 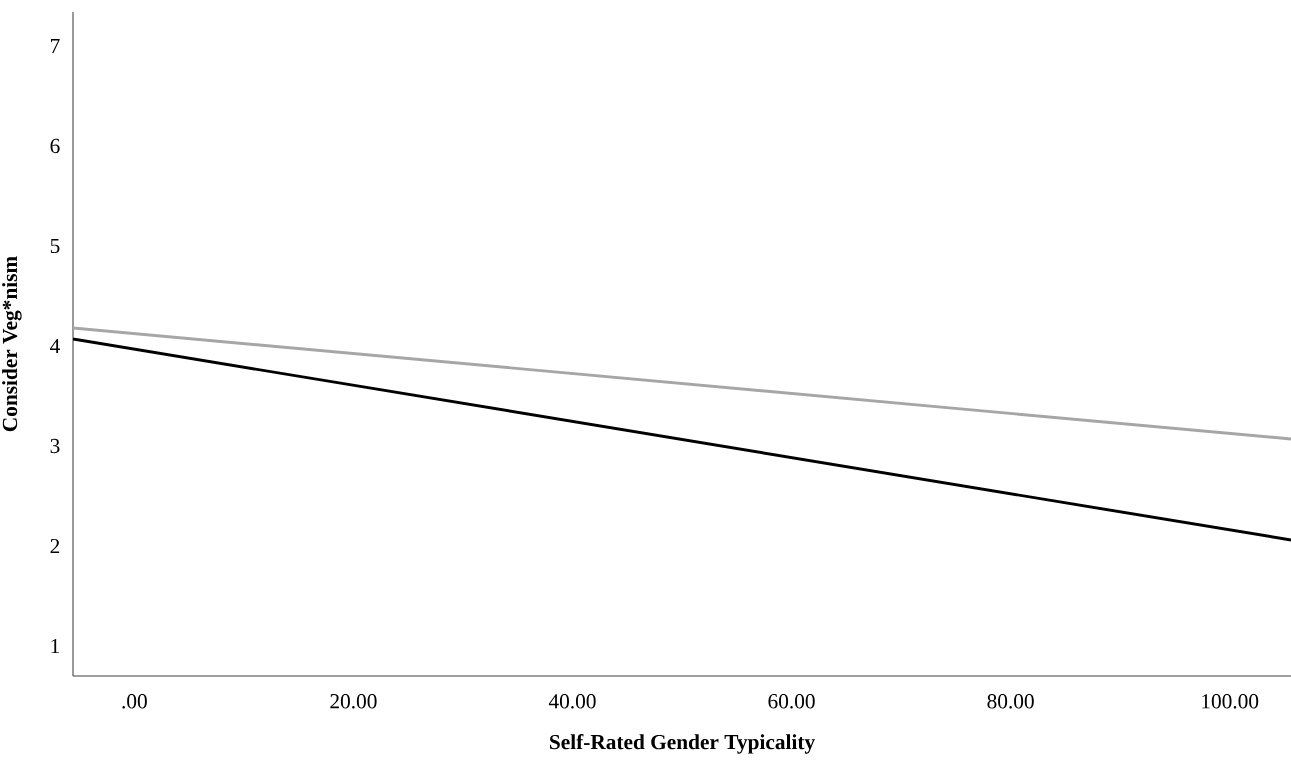 I want to click on y-tick-label: 5, so click(x=55, y=246).